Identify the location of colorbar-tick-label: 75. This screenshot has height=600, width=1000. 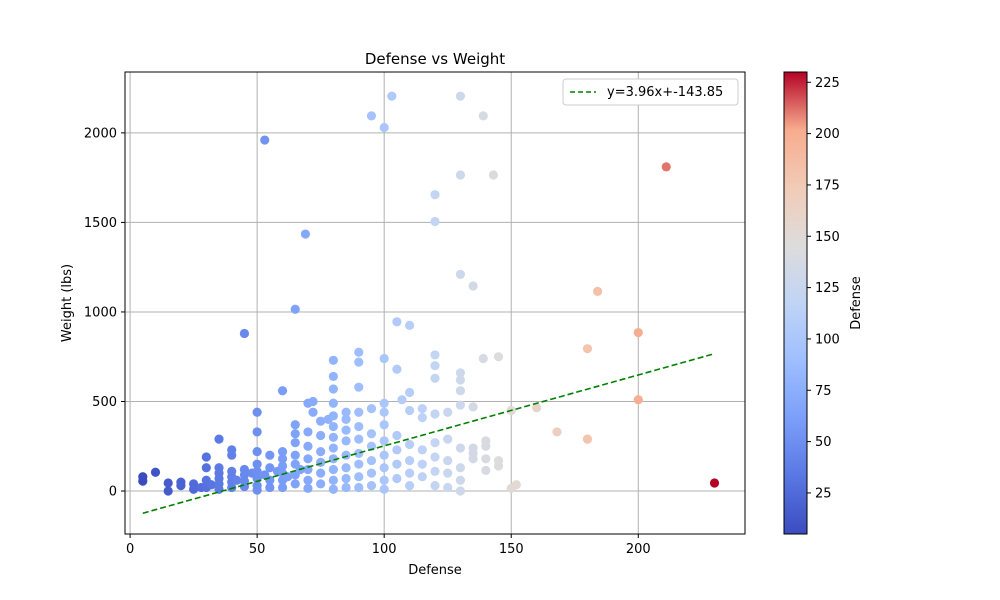
(823, 391).